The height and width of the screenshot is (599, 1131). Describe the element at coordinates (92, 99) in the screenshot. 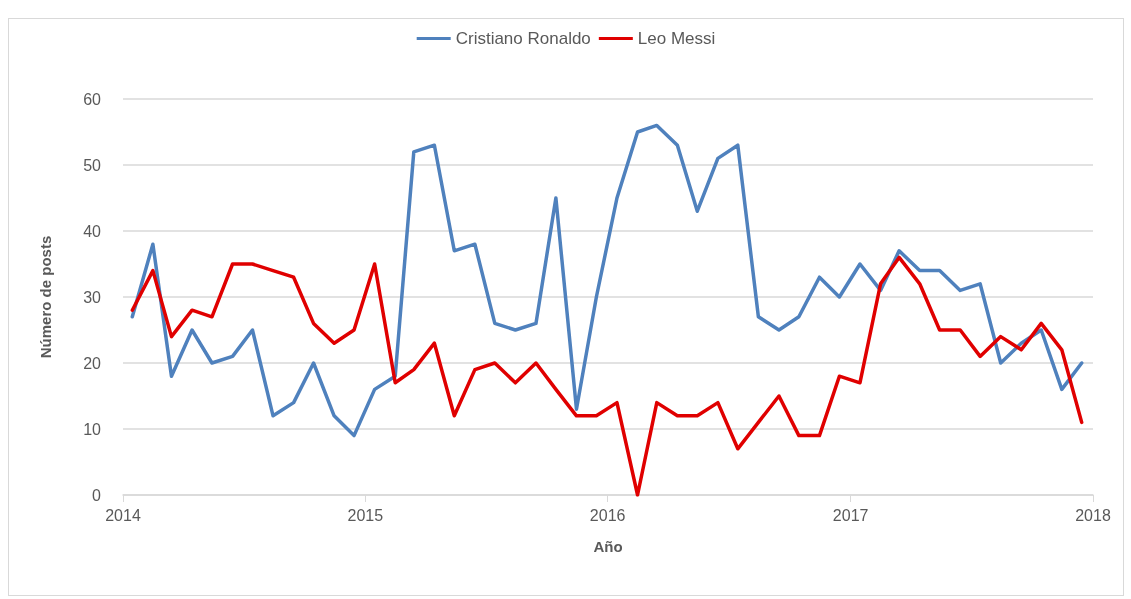

I see `y-tick-label: 60` at that location.